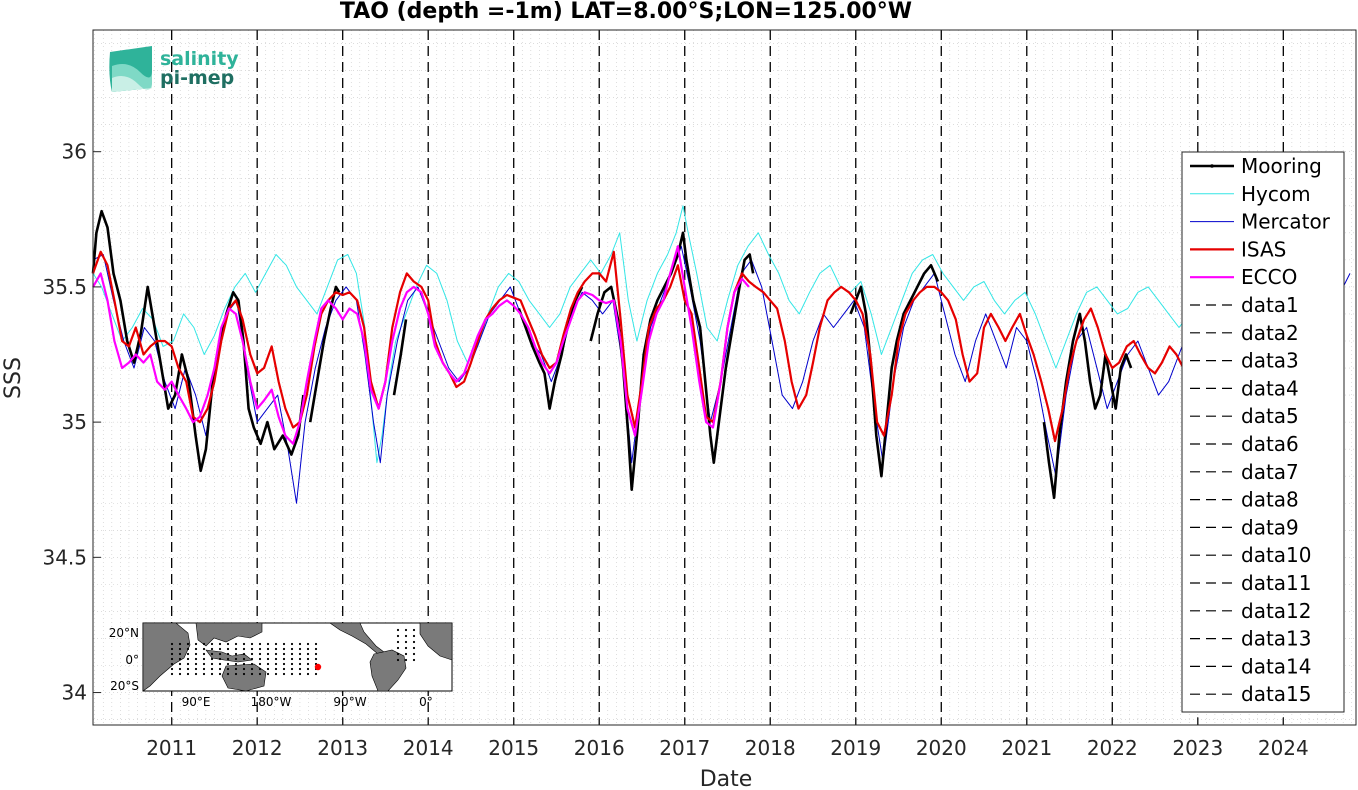 The image size is (1358, 790). What do you see at coordinates (281, 665) in the screenshot?
I see `inset-map: 20°N 0° 20°S 90°E 180°W 90°W 0°` at bounding box center [281, 665].